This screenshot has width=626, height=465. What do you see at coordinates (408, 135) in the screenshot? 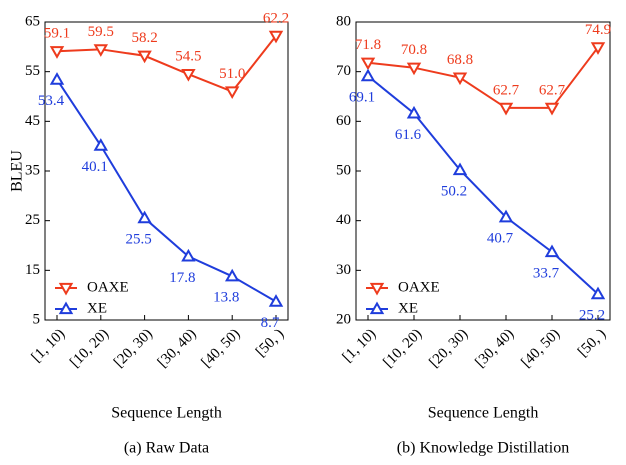
I see `value-label: 61.6` at bounding box center [408, 135].